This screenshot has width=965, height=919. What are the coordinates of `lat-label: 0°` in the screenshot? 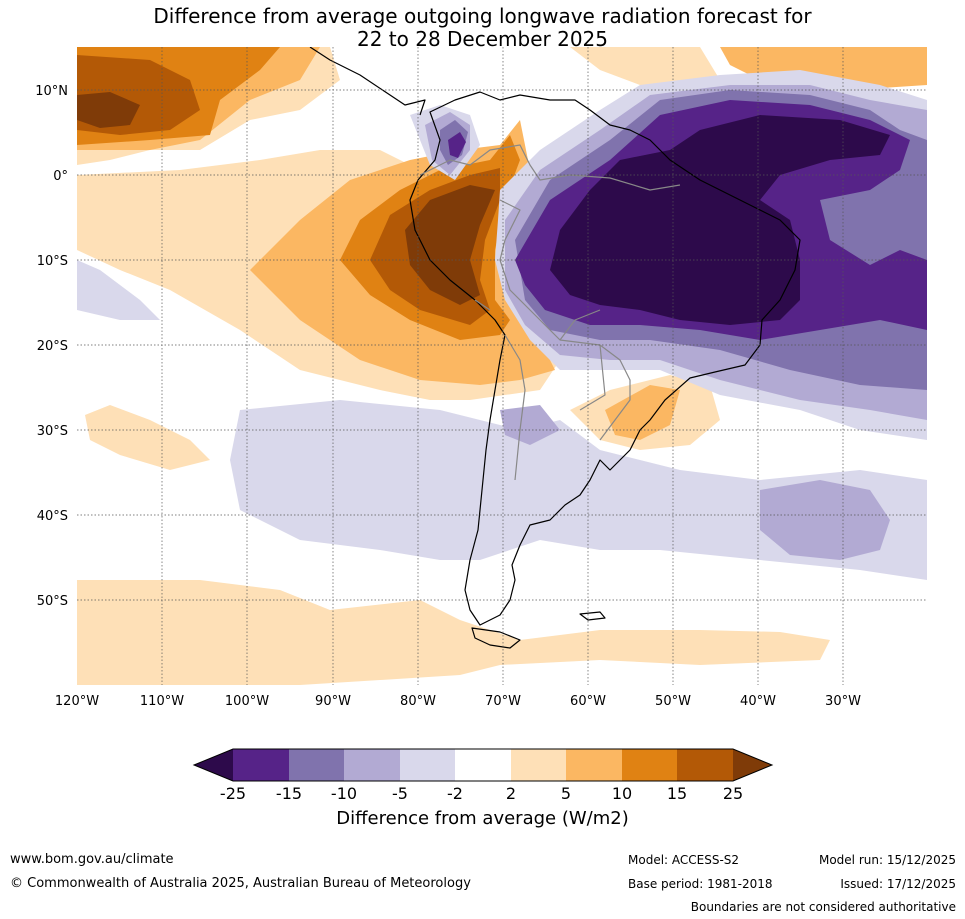 It's located at (60, 176).